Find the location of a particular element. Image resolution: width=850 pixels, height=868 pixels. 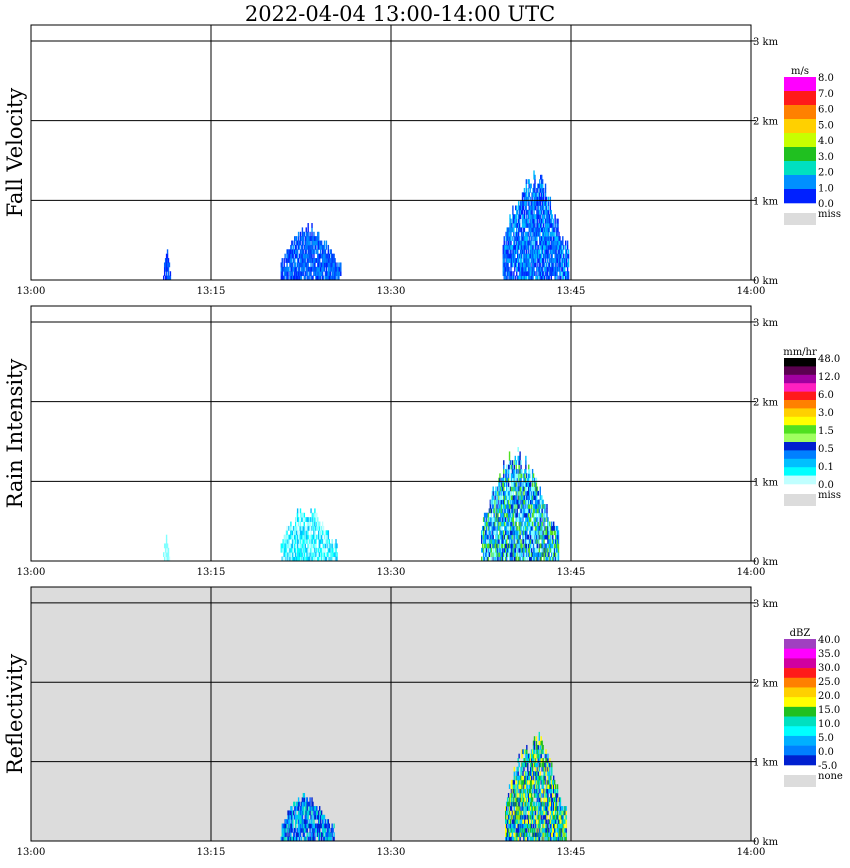

legend-miss-label: none is located at coordinates (830, 776).